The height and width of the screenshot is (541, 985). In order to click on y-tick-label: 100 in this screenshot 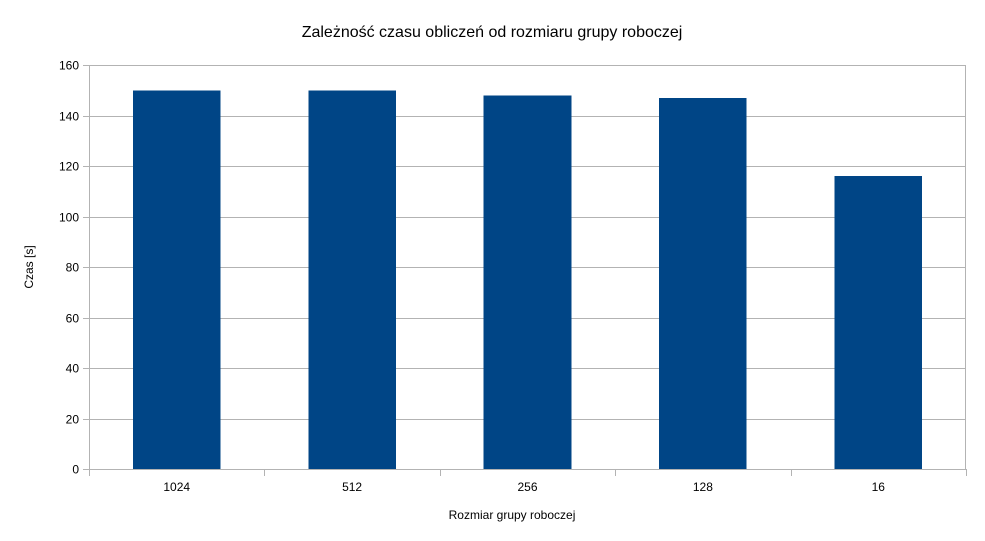, I will do `click(69, 218)`.